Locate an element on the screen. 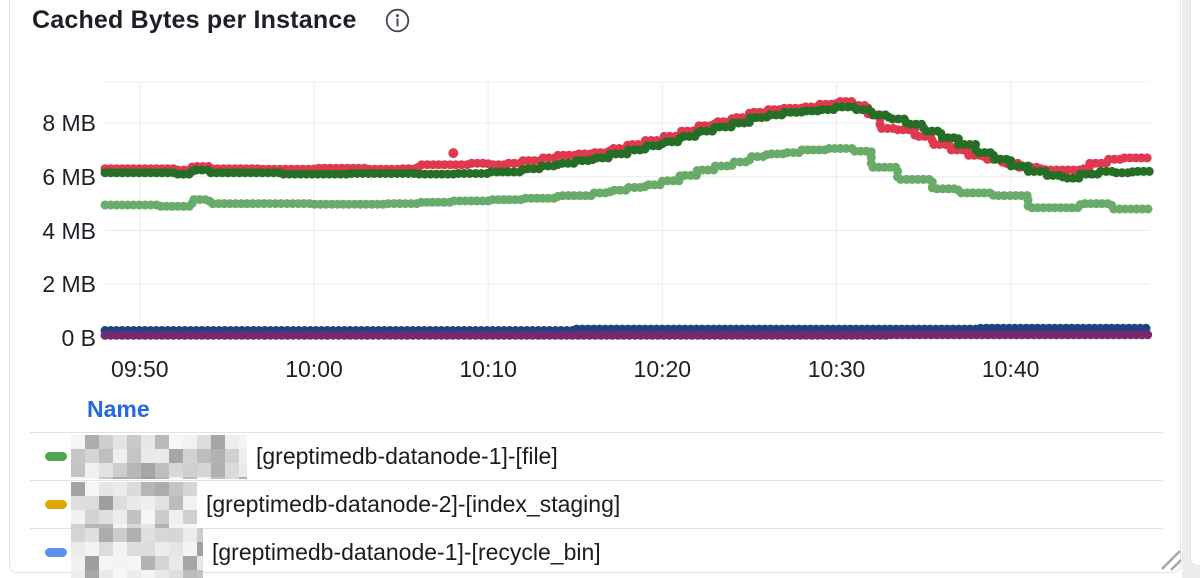  legend-header-row: Name is located at coordinates (589, 411).